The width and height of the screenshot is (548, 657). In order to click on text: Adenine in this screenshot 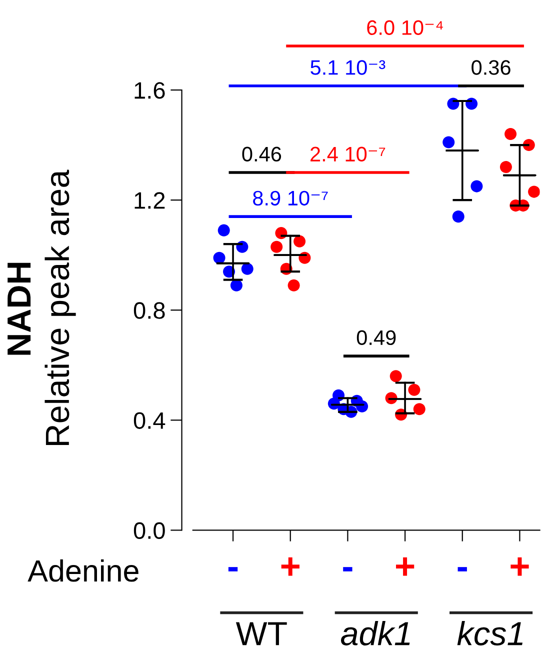, I will do `click(83, 570)`.